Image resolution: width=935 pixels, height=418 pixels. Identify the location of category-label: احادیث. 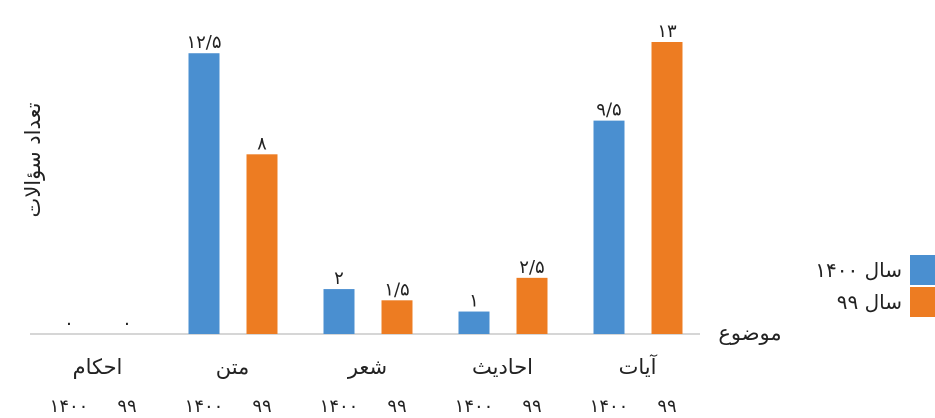
(502, 367).